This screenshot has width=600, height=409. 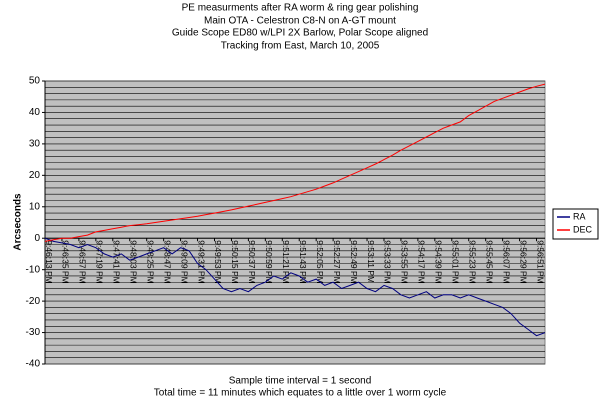 What do you see at coordinates (133, 261) in the screenshot?
I see `x-tick-label: 9:48:03 PM` at bounding box center [133, 261].